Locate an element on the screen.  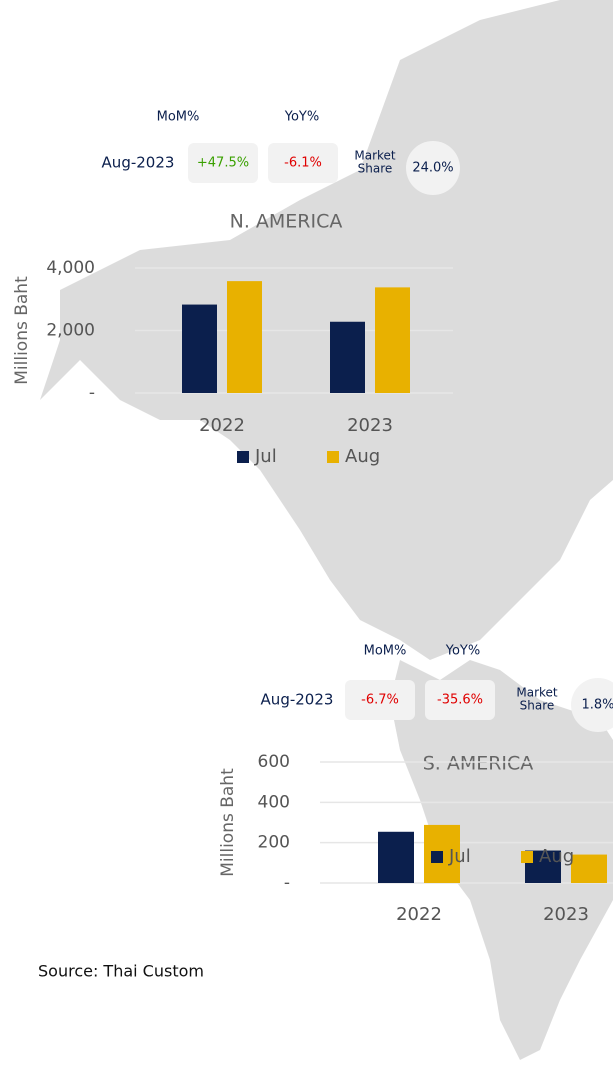
y-tick-label: 400 is located at coordinates (274, 802).